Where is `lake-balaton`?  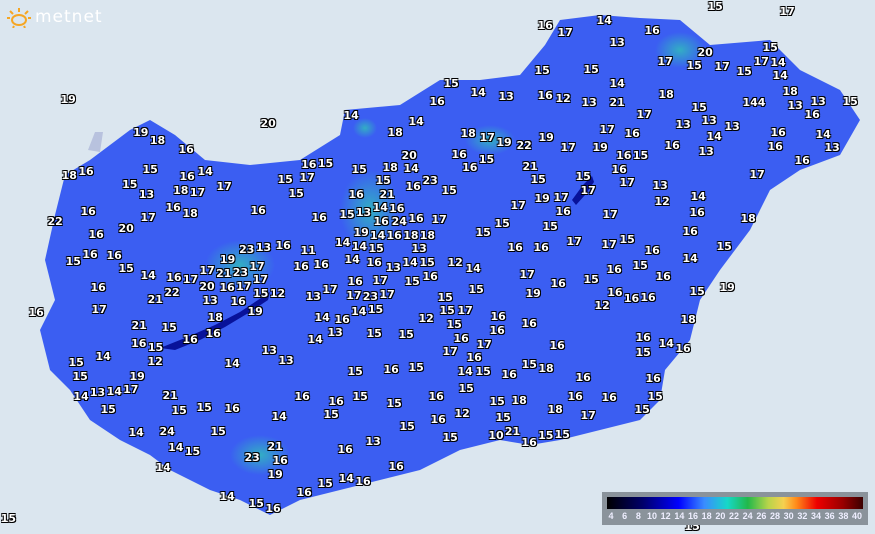 lake-balaton is located at coordinates (215, 321).